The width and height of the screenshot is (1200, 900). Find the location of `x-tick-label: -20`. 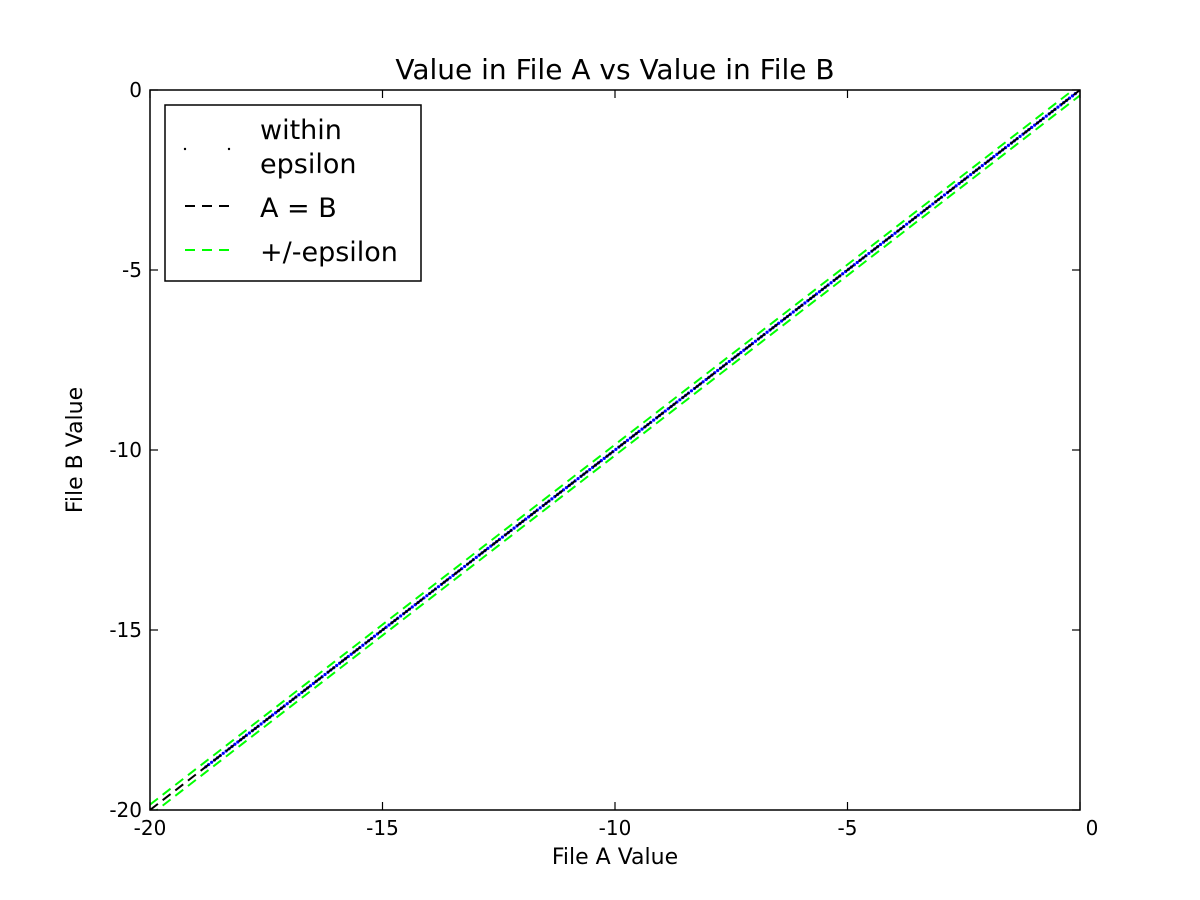

x-tick-label: -20 is located at coordinates (150, 828).